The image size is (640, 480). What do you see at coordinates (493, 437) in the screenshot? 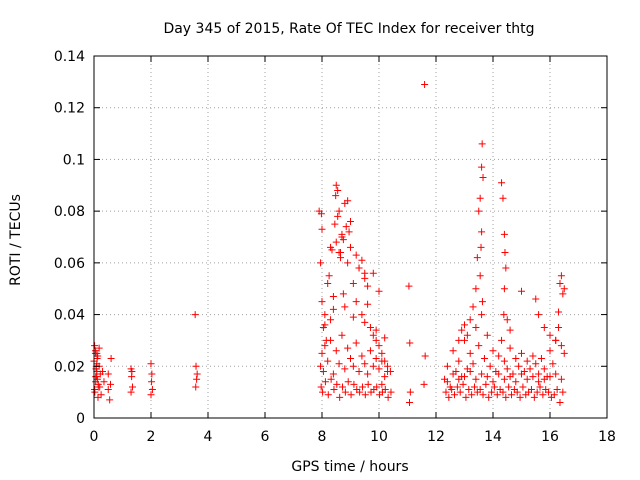
I see `x-tick-label: 14` at bounding box center [493, 437].